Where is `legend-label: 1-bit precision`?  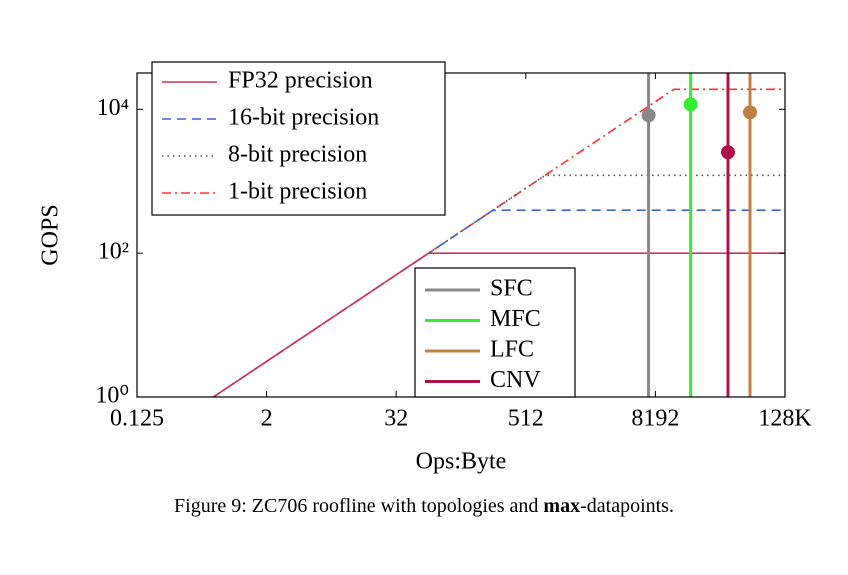 legend-label: 1-bit precision is located at coordinates (297, 192).